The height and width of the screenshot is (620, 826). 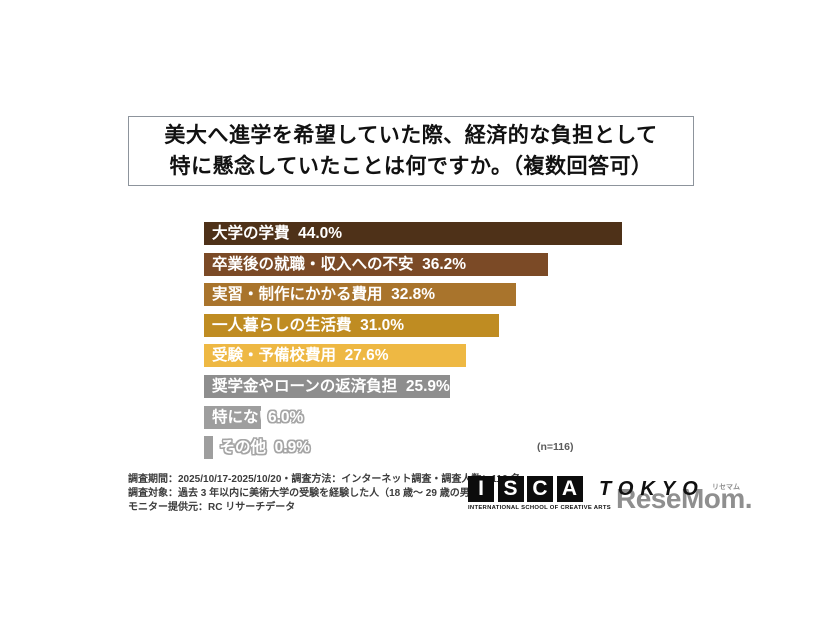 I want to click on bar-label-inside: 大学の学費 44.0%, so click(x=277, y=233).